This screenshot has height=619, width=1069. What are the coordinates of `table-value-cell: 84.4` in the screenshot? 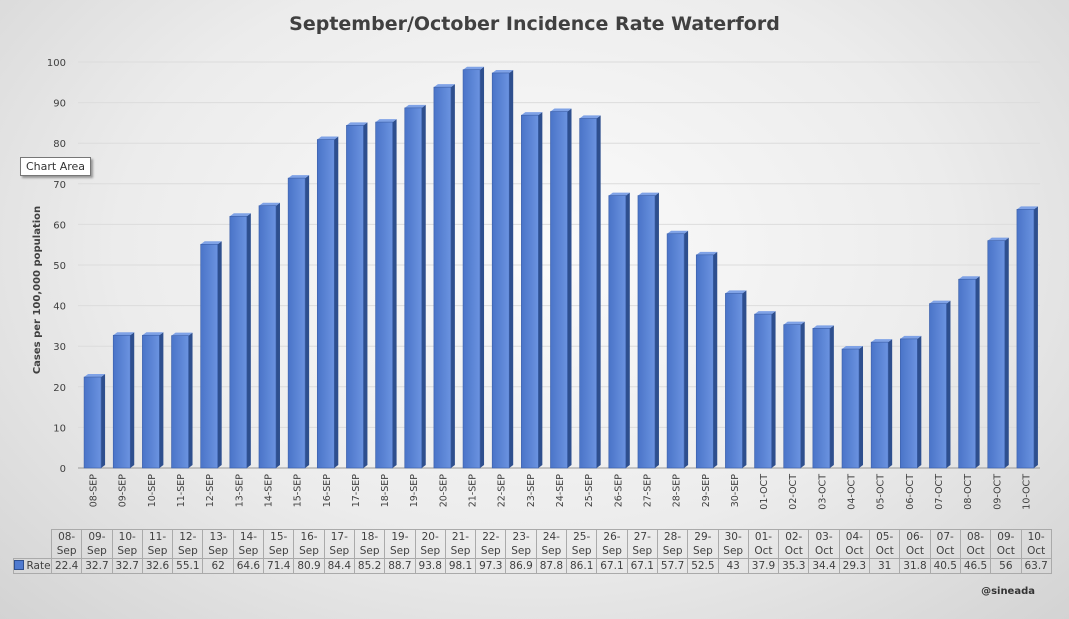 It's located at (339, 566).